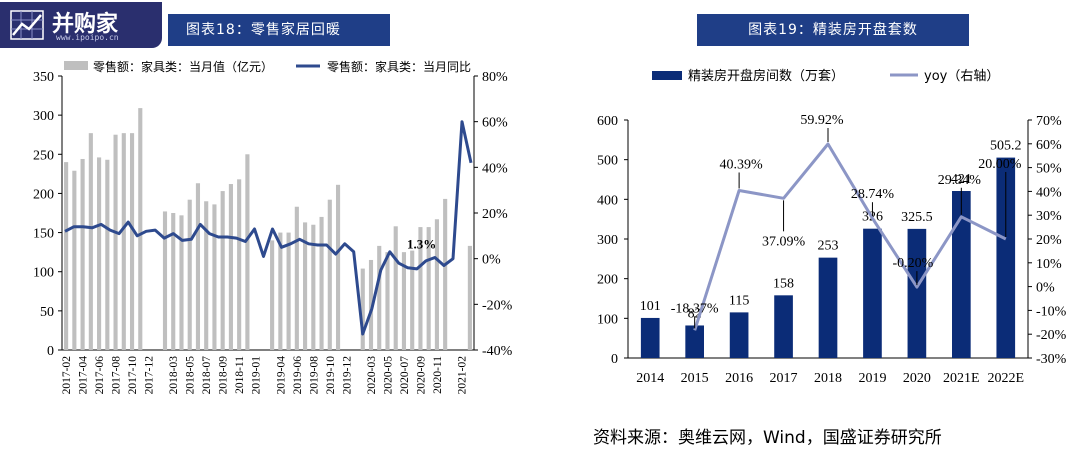 The height and width of the screenshot is (463, 1087). I want to click on legend-label-bar: 精装房开盘房间数（万套）, so click(766, 76).